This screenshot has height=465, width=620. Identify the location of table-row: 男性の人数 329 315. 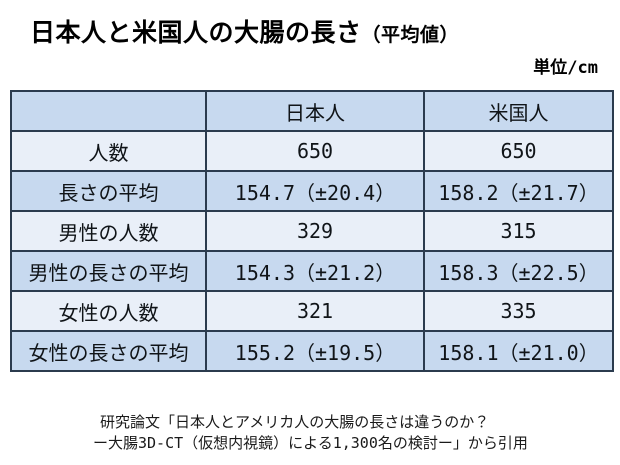
(312, 231).